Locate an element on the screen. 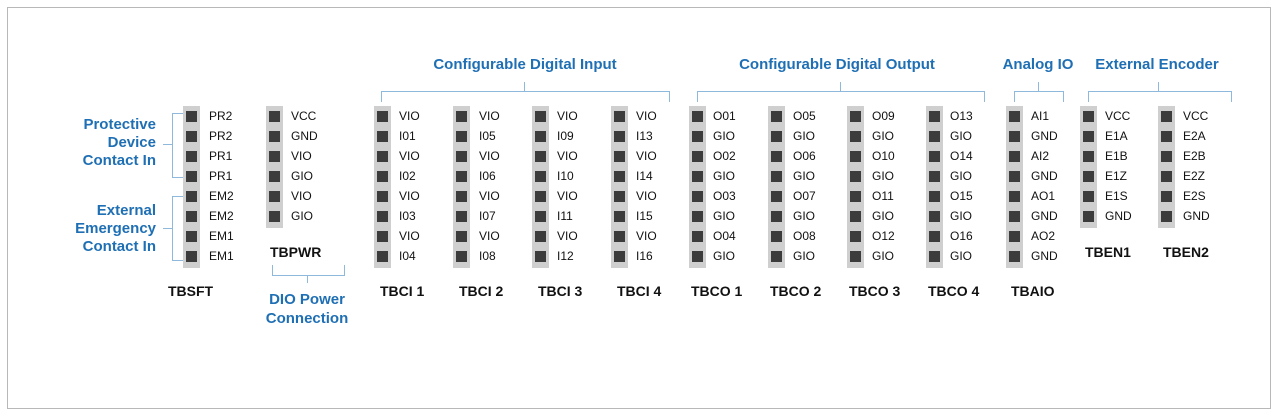  pin-label: AO1 is located at coordinates (1043, 196).